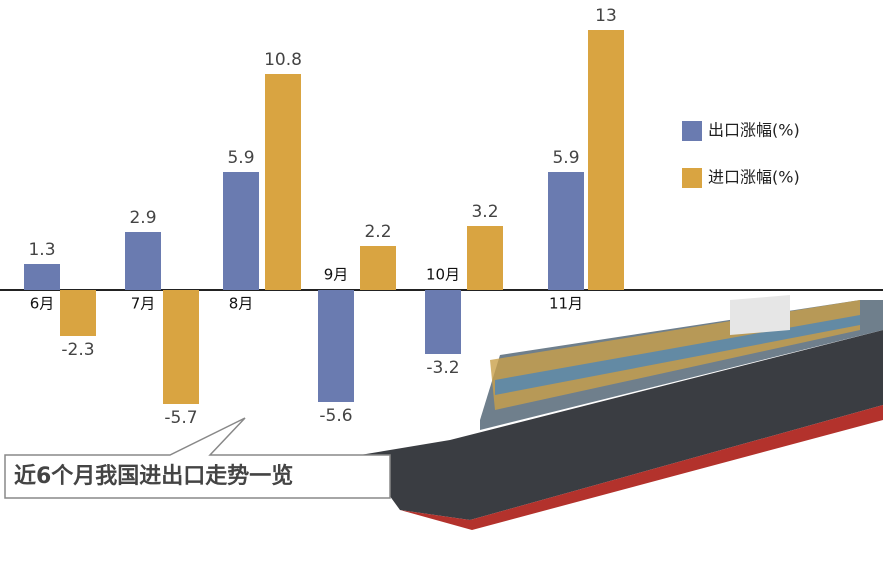  Describe the element at coordinates (153, 476) in the screenshot. I see `chart-title: 近6个月我国进出口走势一览` at that location.